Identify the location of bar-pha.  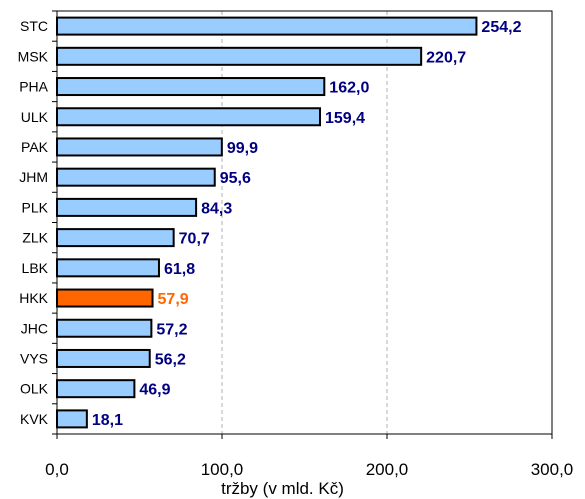
(191, 87).